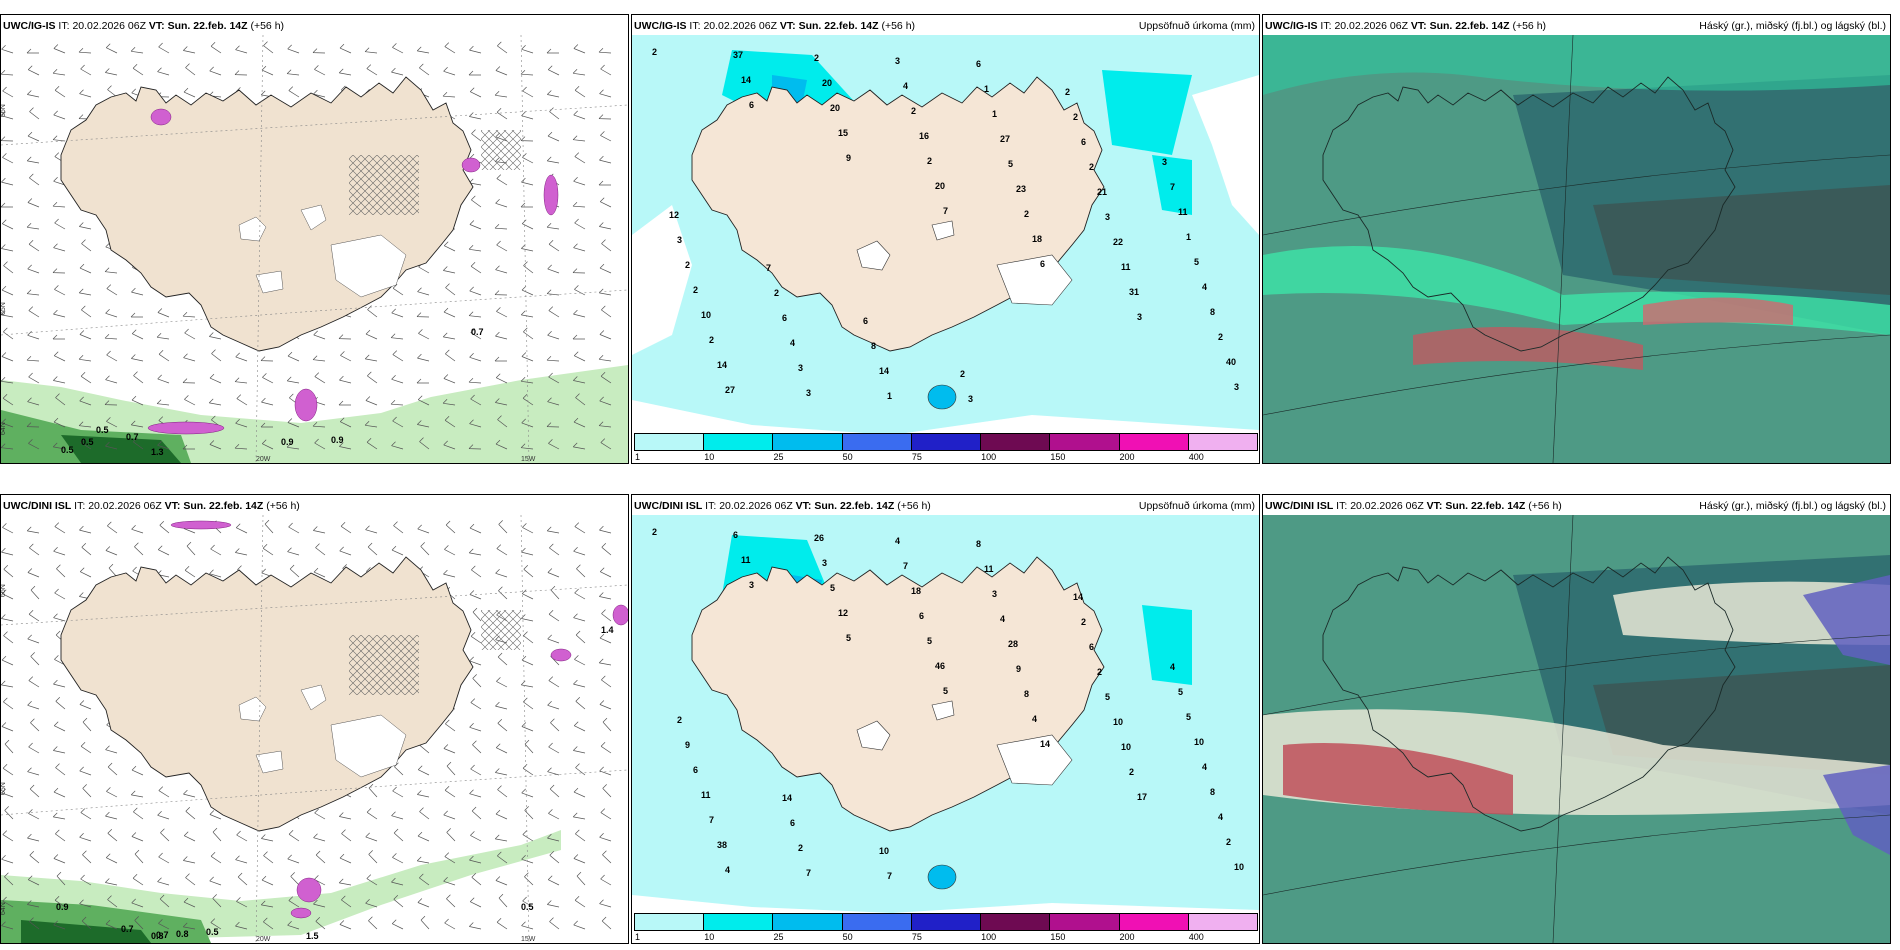 Image resolution: width=1900 pixels, height=950 pixels. Describe the element at coordinates (1083, 622) in the screenshot. I see `precip-value-label: 2` at that location.